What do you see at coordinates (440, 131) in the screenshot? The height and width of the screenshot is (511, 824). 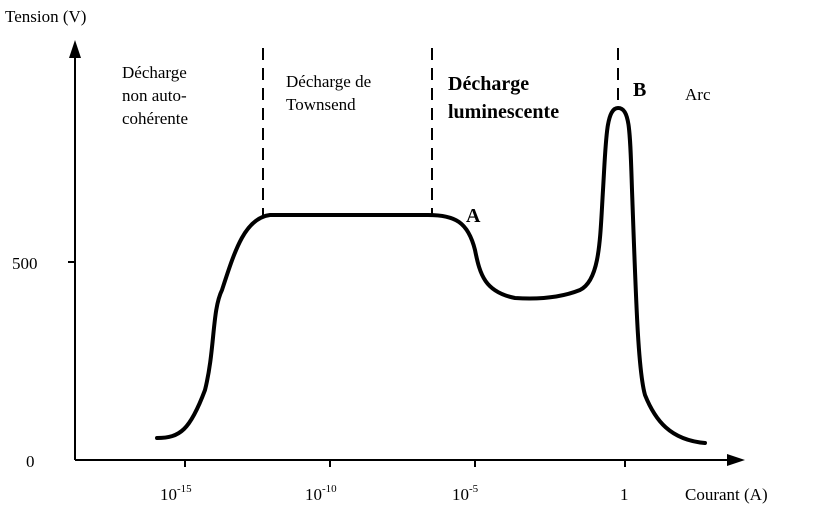 I see `region-dividers` at bounding box center [440, 131].